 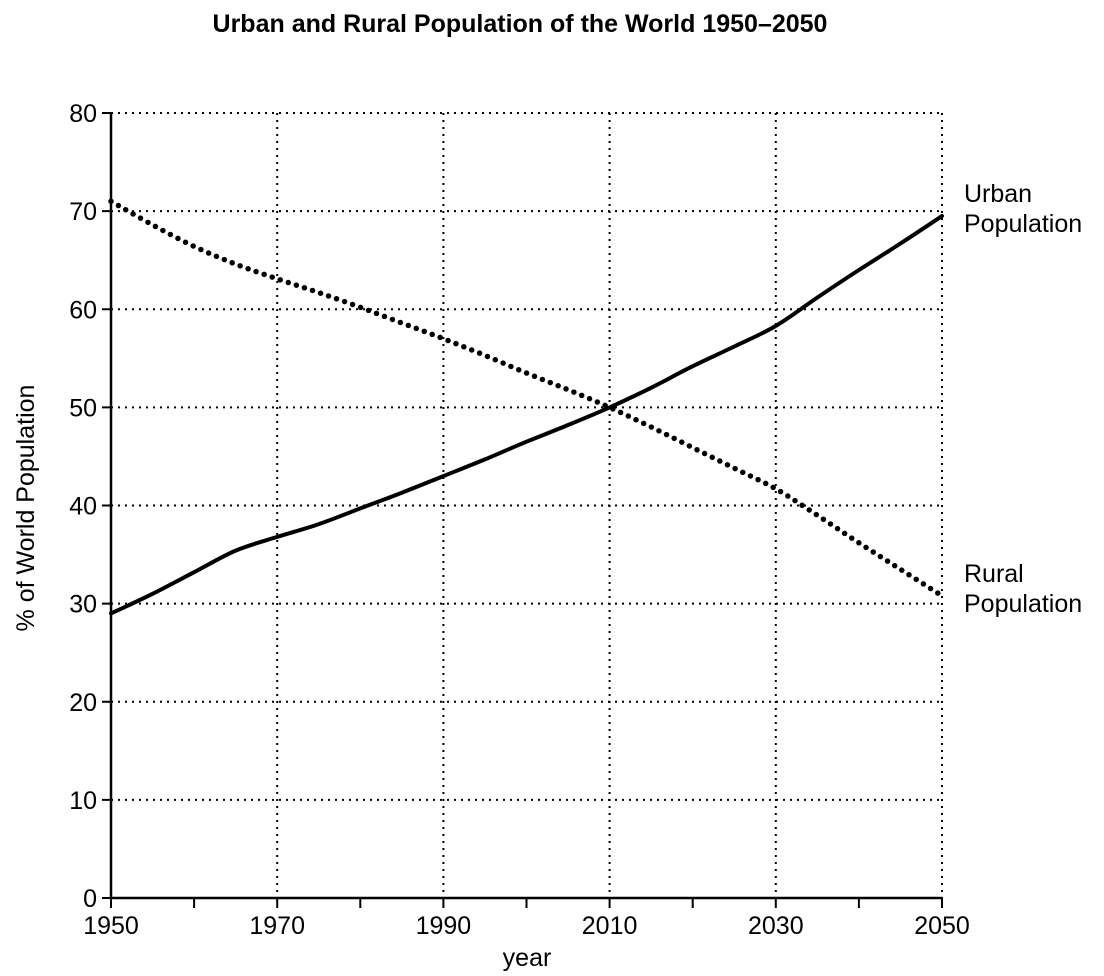 I want to click on y-tick-label: 40, so click(x=83, y=507).